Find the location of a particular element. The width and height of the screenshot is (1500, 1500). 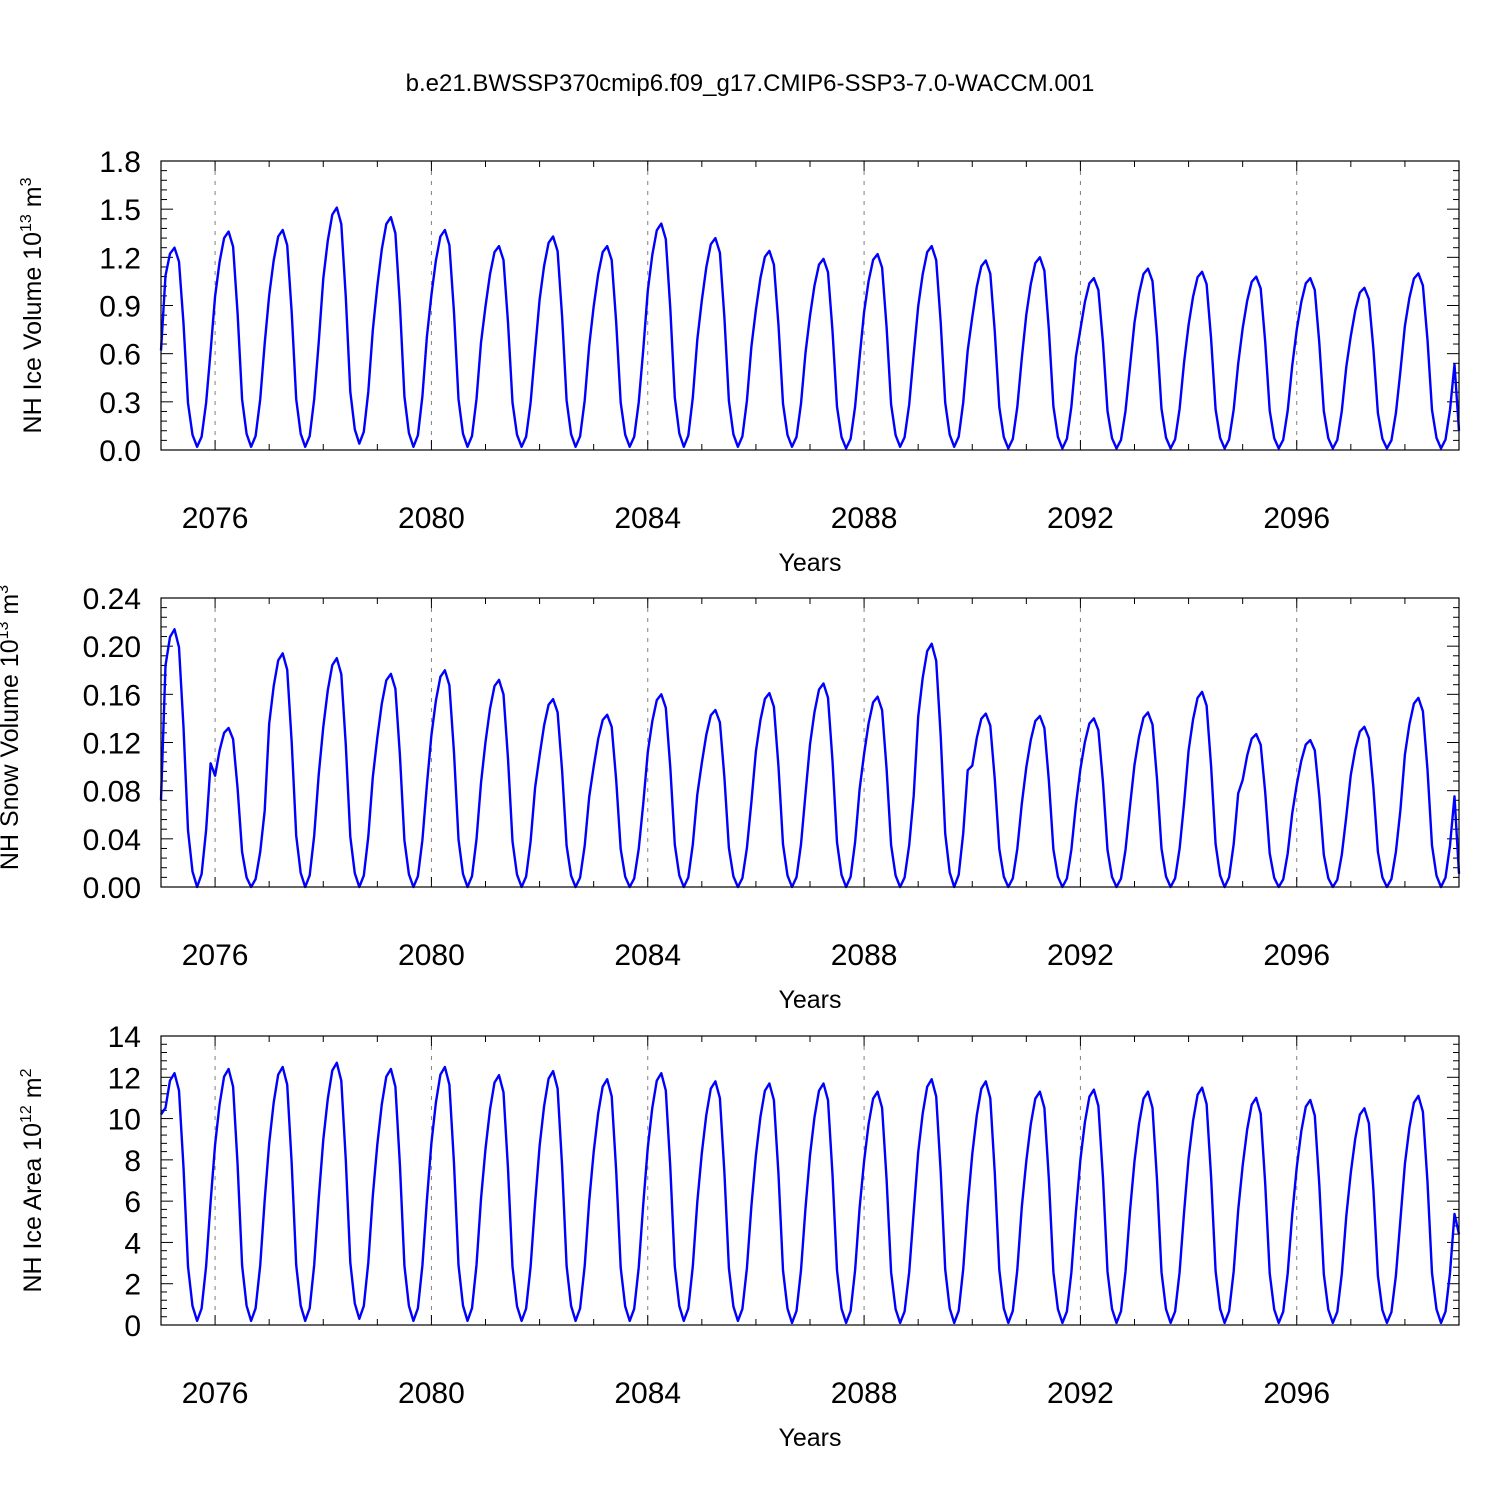

y-tick-label: 2 is located at coordinates (132, 1285).